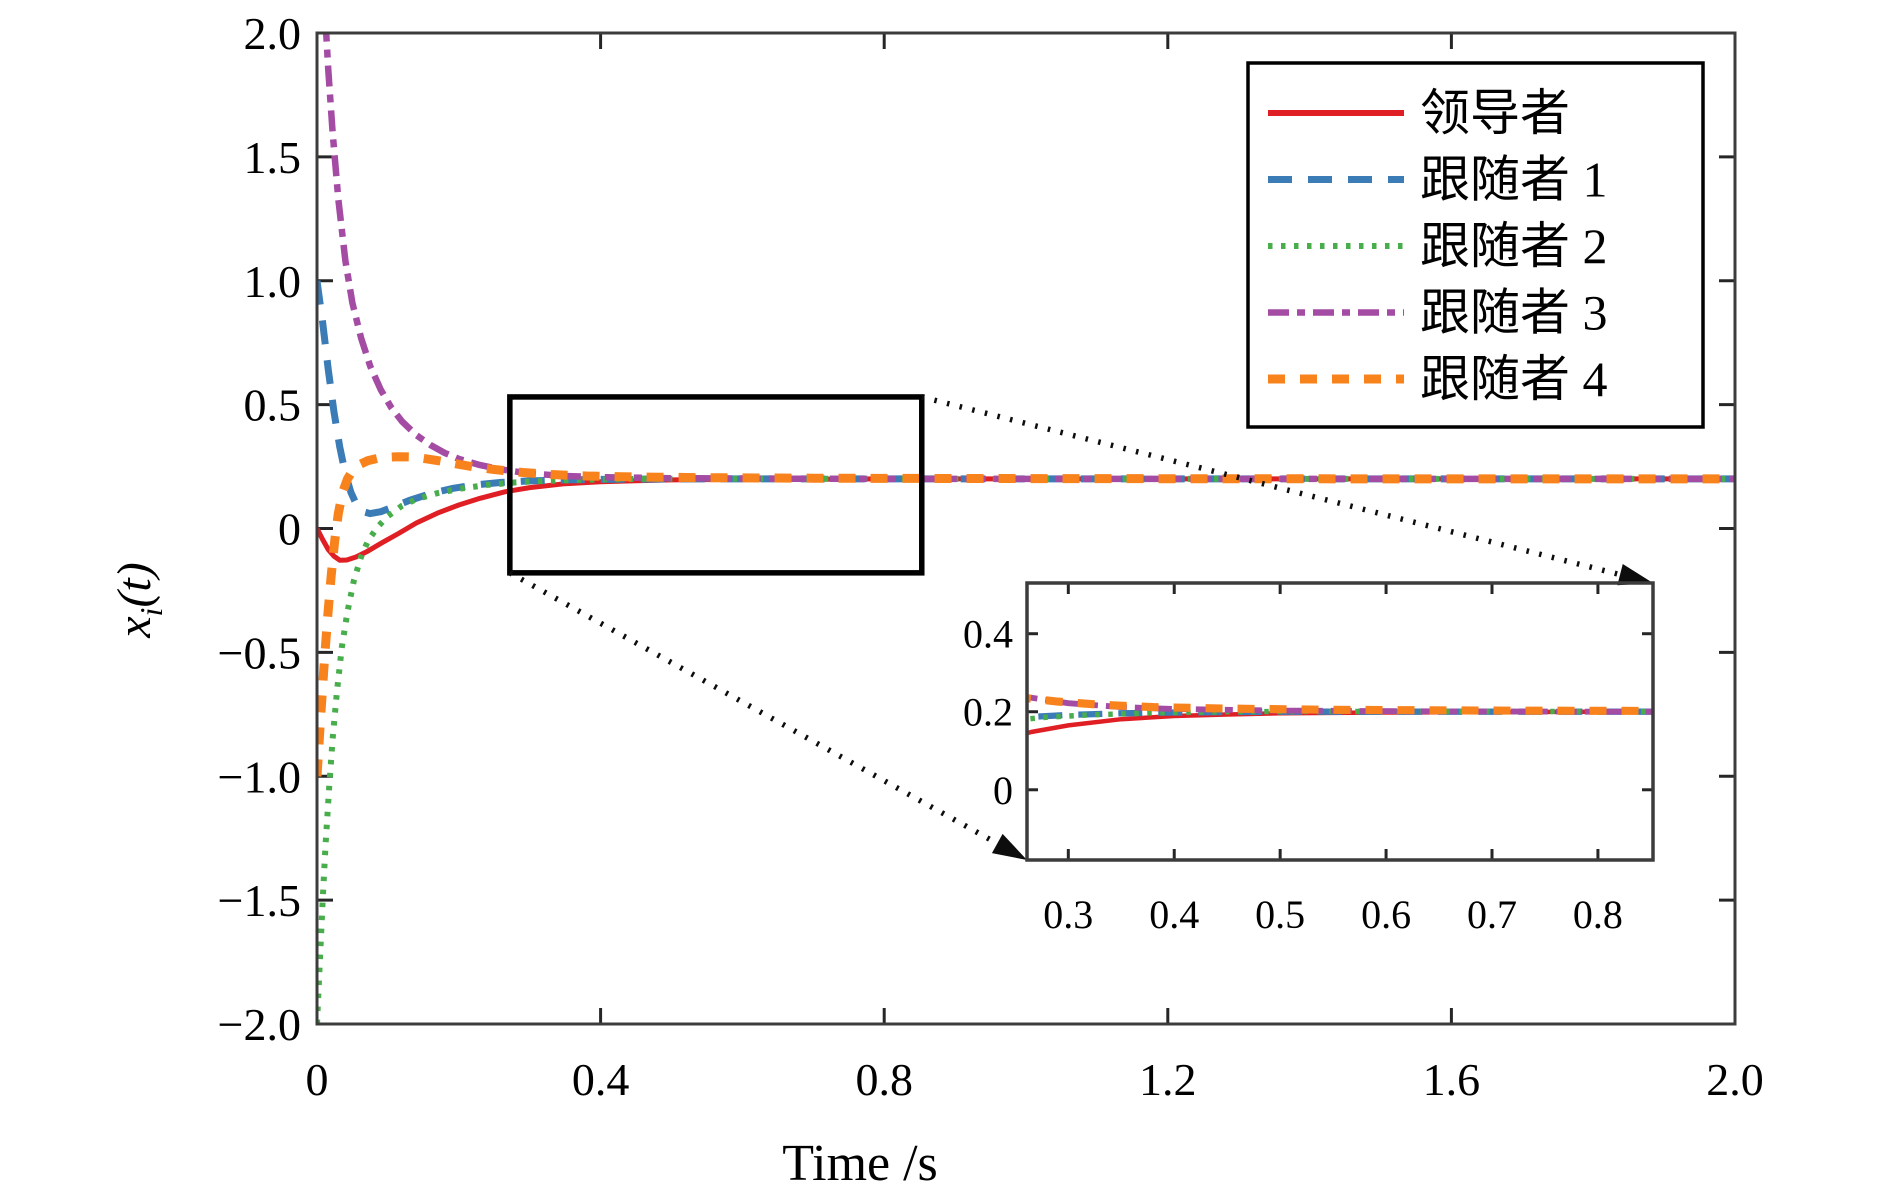  Describe the element at coordinates (988, 712) in the screenshot. I see `inset-y-tick-label: 0.2` at that location.